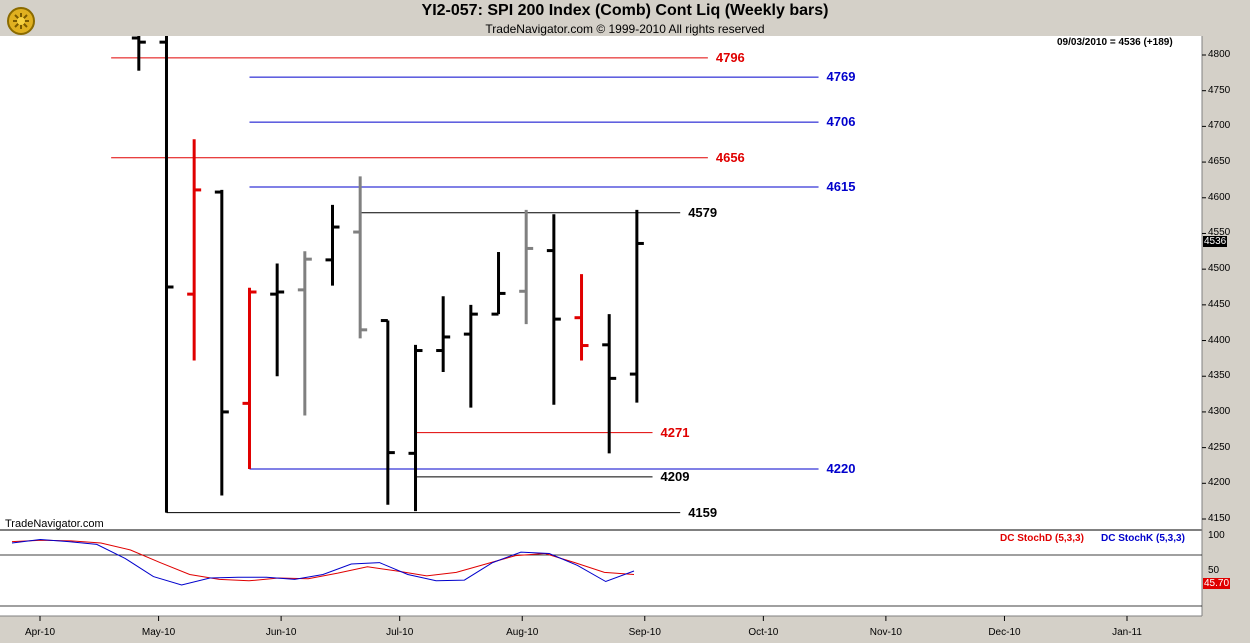  I want to click on ytick-label: 4750, so click(1219, 90).